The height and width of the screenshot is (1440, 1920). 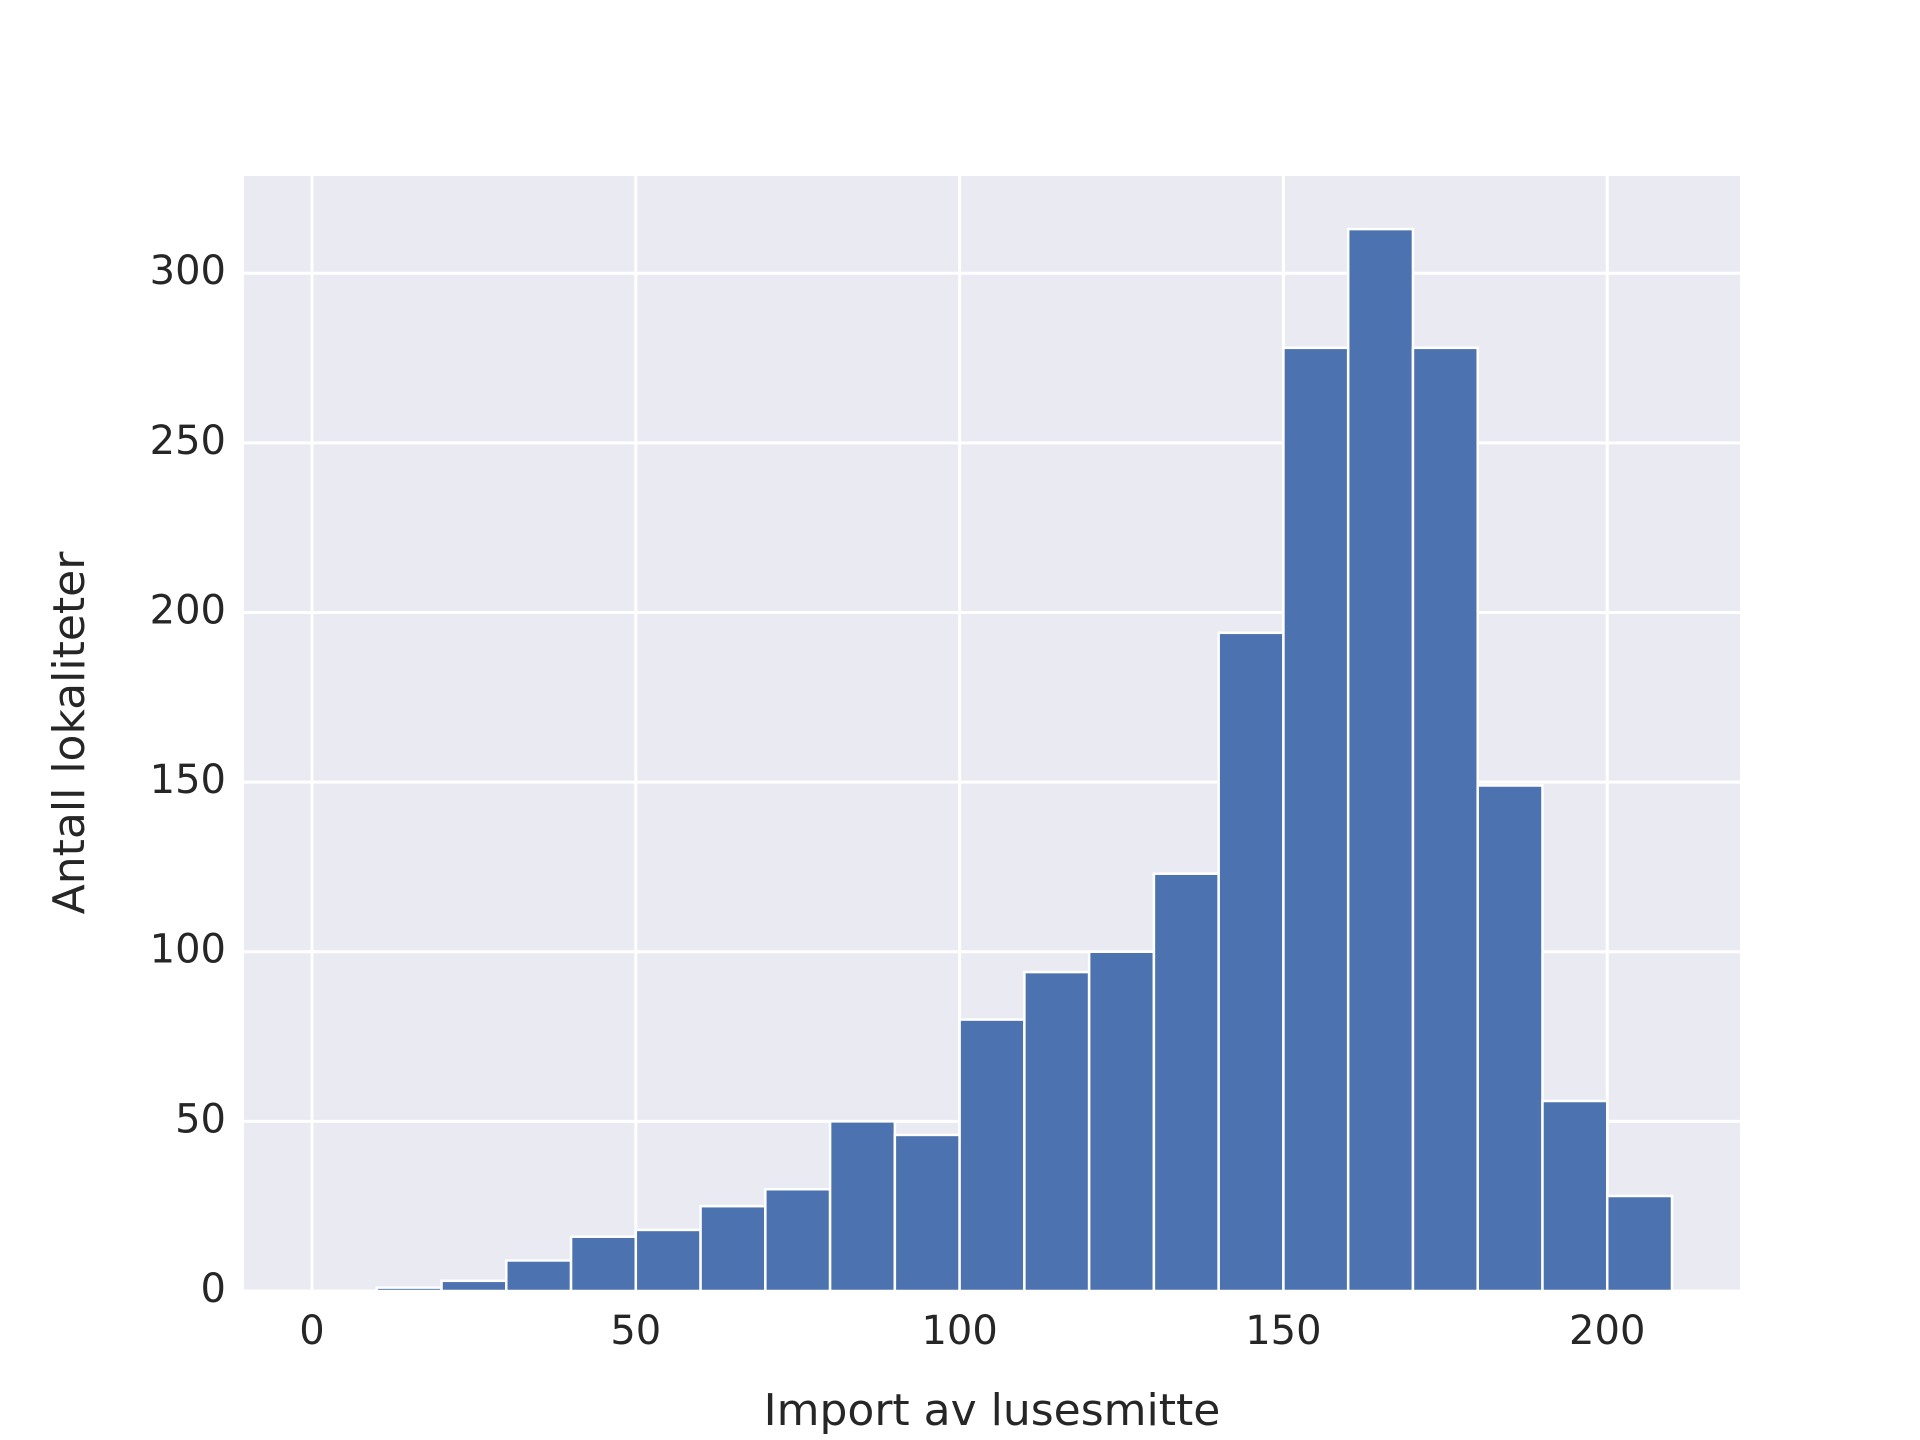 I want to click on y-axis-label: Antall lokaliteter, so click(x=69, y=733).